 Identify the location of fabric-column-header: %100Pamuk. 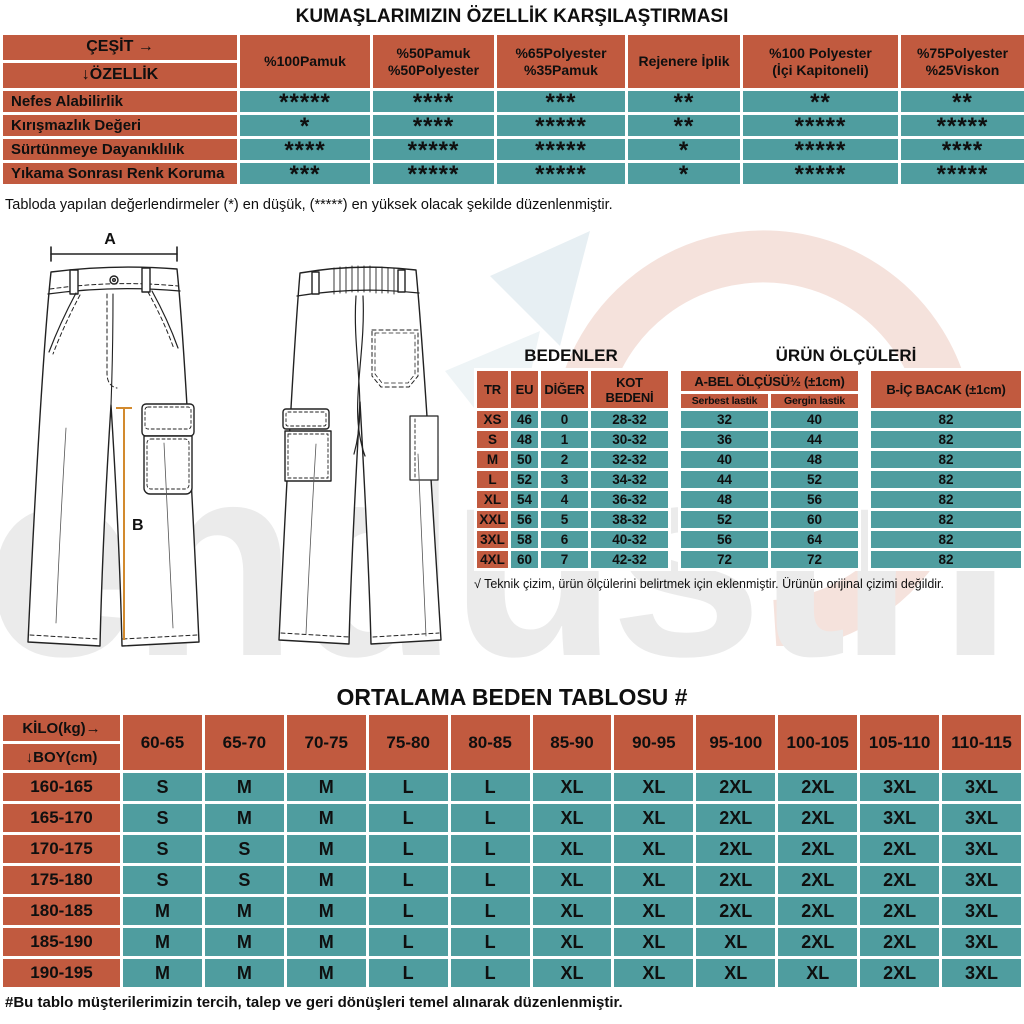
(305, 61).